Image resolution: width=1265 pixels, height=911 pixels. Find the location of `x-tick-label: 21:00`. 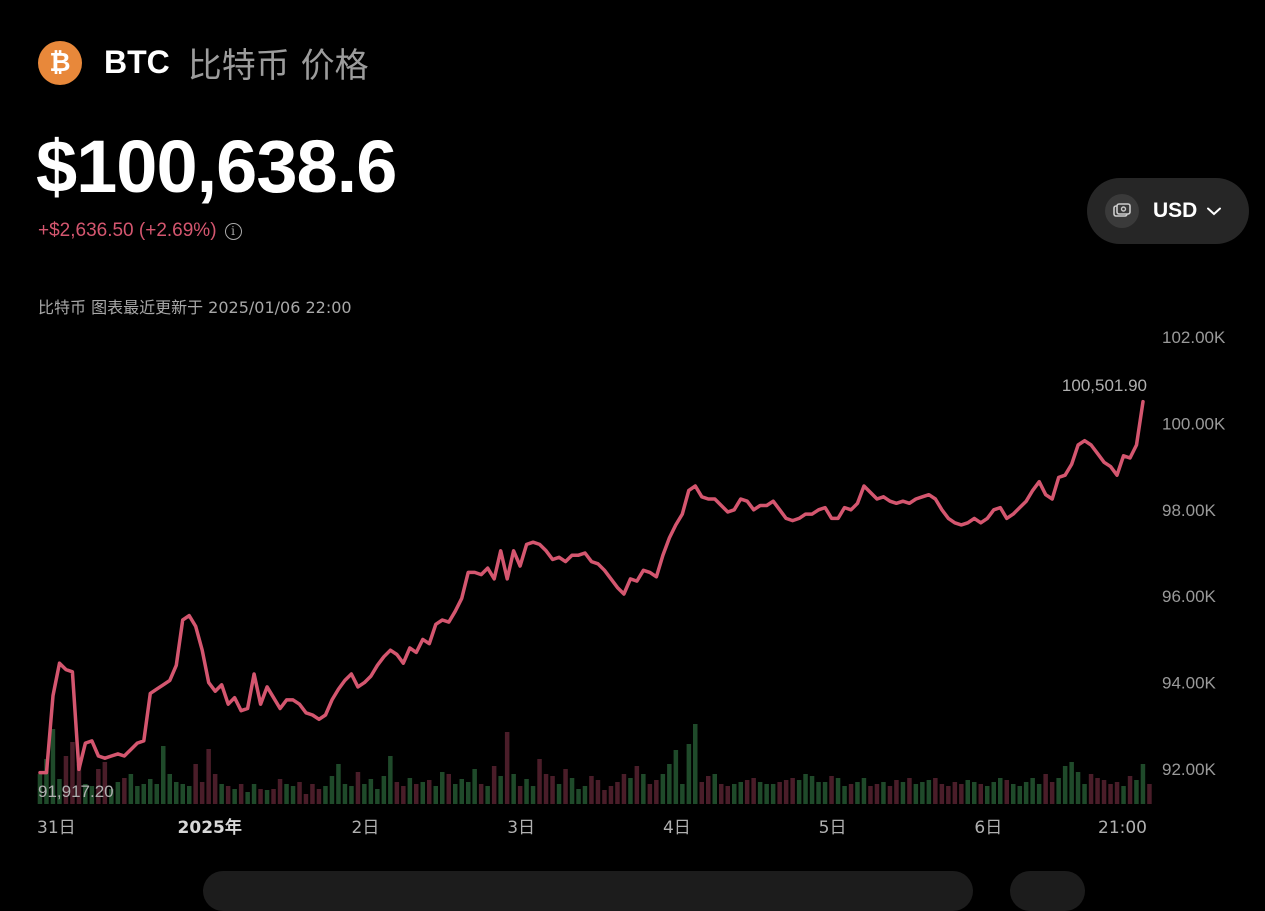

x-tick-label: 21:00 is located at coordinates (1122, 828).